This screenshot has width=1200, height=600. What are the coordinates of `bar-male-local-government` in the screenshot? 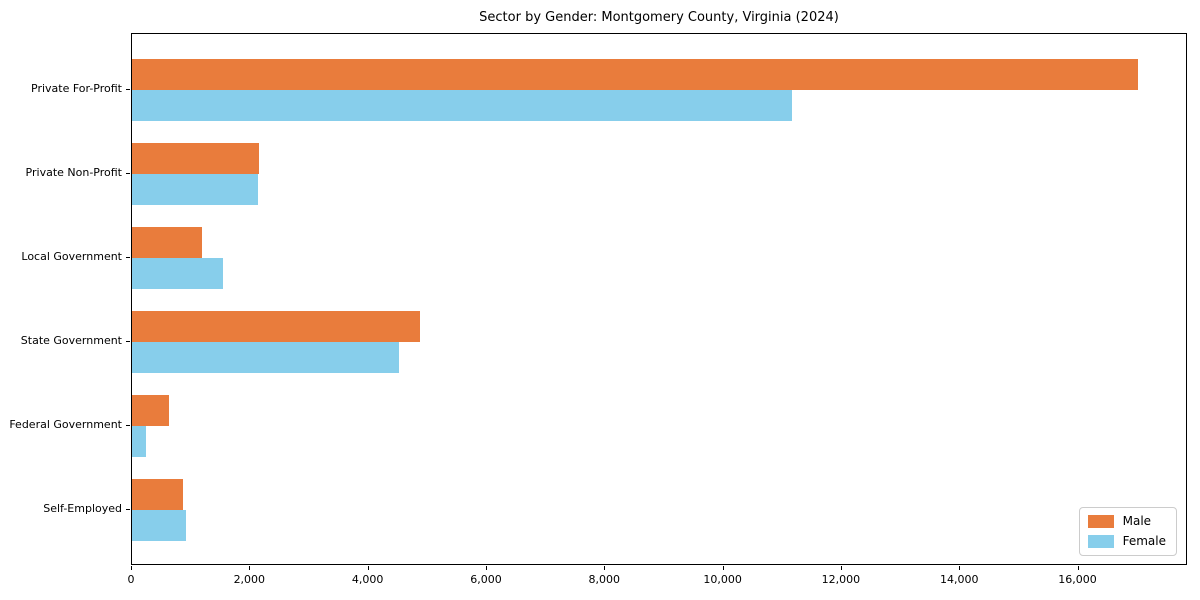 It's located at (167, 242).